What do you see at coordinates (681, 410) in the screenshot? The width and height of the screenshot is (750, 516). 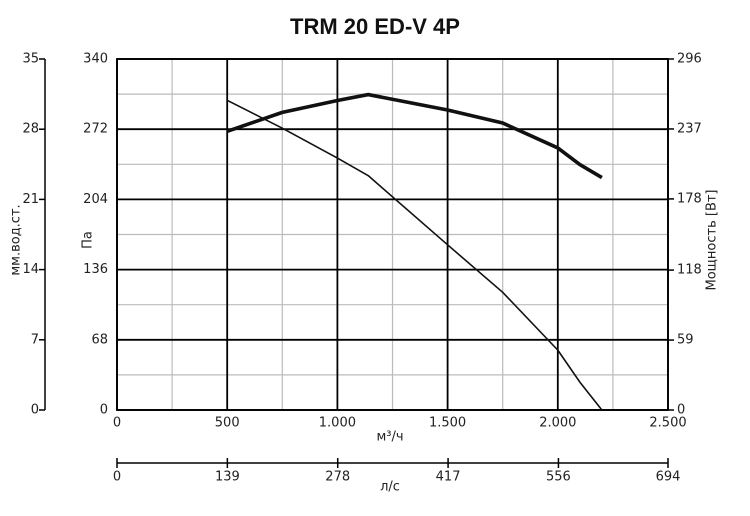 I see `y2-tick-label: 0` at bounding box center [681, 410].